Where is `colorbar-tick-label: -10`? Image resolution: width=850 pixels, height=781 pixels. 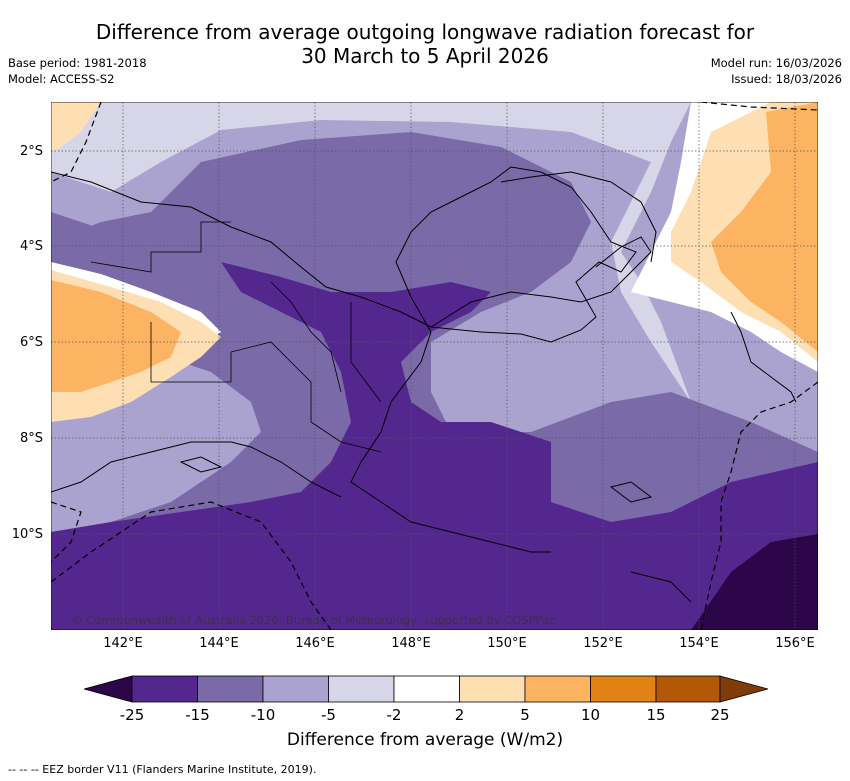
colorbar-tick-label: -10 is located at coordinates (263, 715).